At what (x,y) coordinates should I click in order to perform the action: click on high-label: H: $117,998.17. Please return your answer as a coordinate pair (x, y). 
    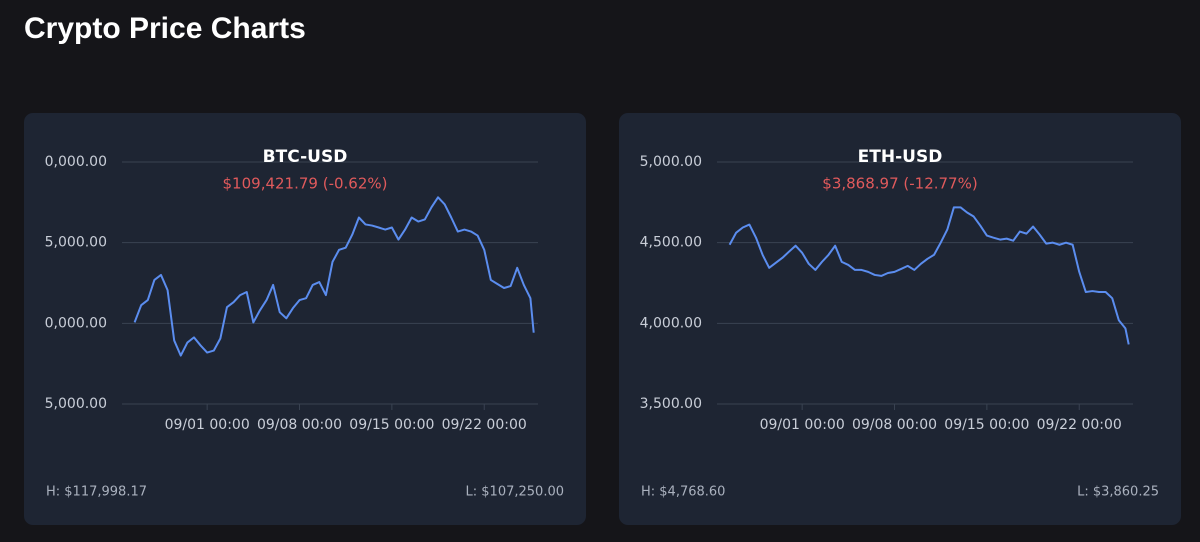
    Looking at the image, I should click on (96, 492).